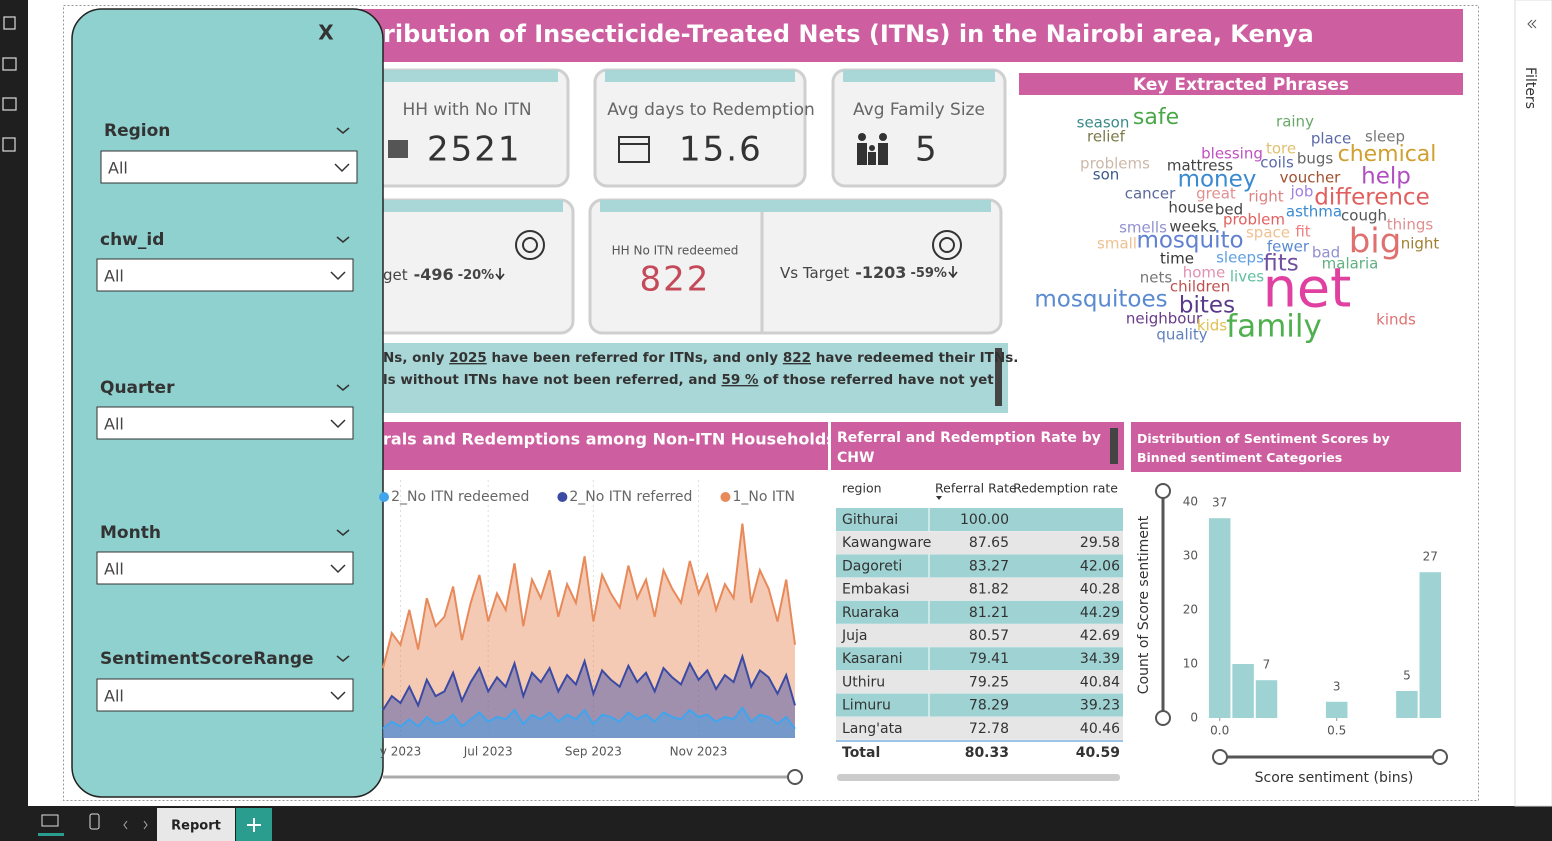  I want to click on target-label: HH No ITN redeemed, so click(675, 251).